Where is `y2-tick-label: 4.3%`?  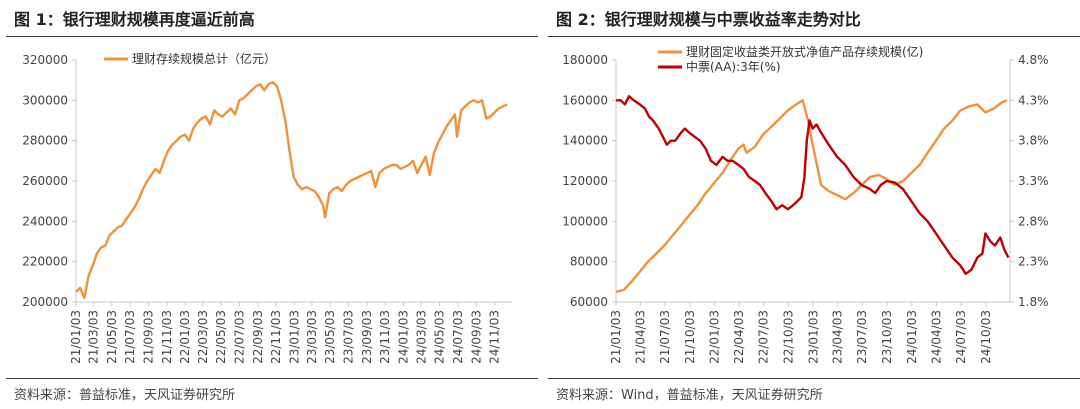
y2-tick-label: 4.3% is located at coordinates (1033, 100).